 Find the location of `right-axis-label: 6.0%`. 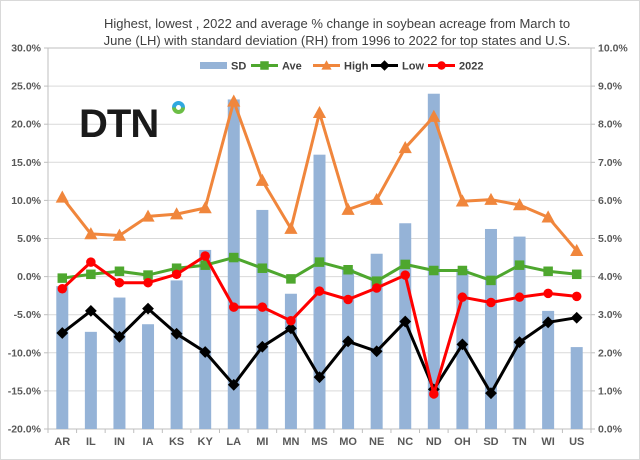

right-axis-label: 6.0% is located at coordinates (610, 201).